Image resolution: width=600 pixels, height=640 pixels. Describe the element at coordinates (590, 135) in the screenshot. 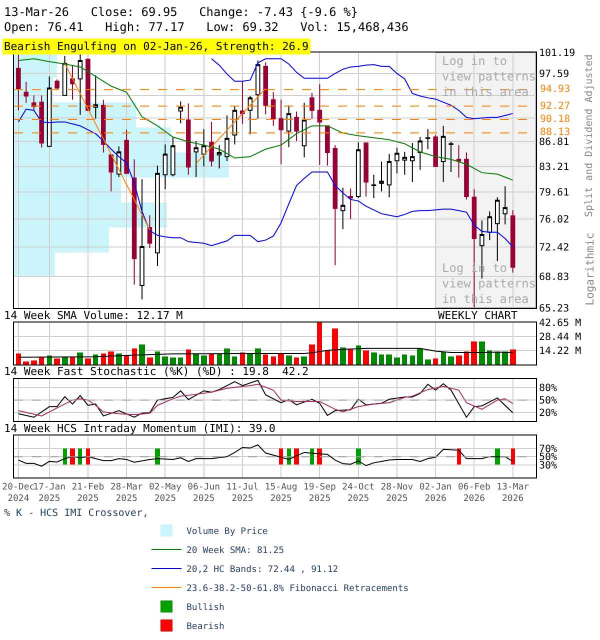

I see `y-axis-title: Split and Dividend Adjusted` at that location.